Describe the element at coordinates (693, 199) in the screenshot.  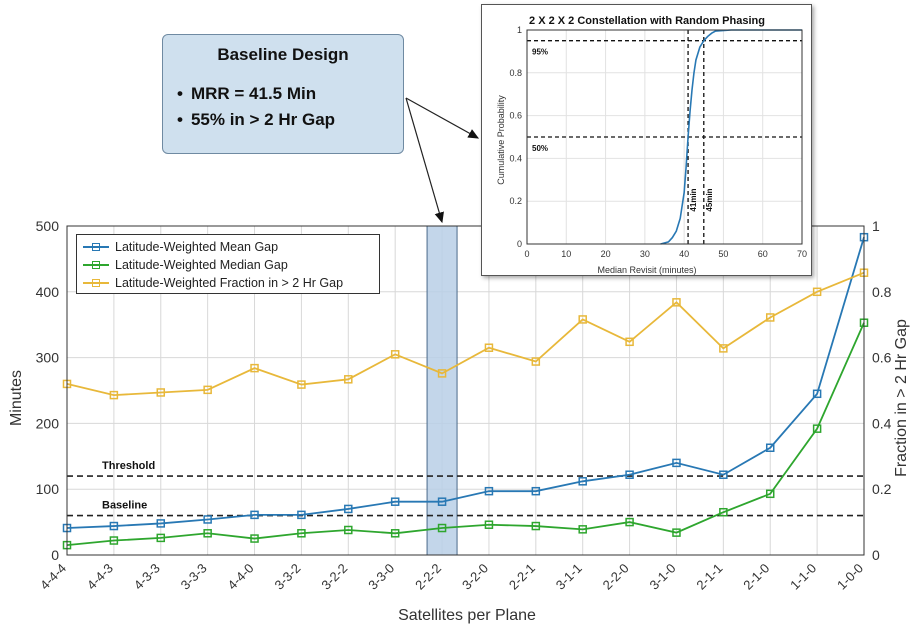
I see `inset-reference-label: 41min` at that location.